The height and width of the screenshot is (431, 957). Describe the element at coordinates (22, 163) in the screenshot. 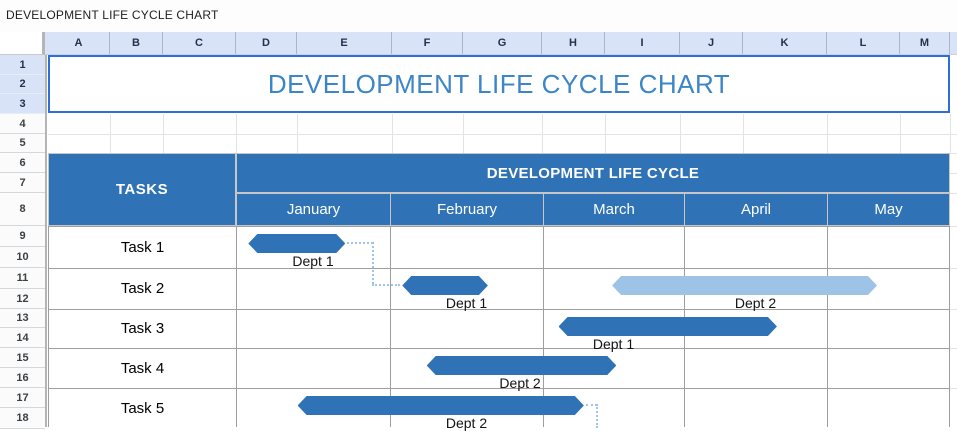

I see `row-header-6: 6` at that location.